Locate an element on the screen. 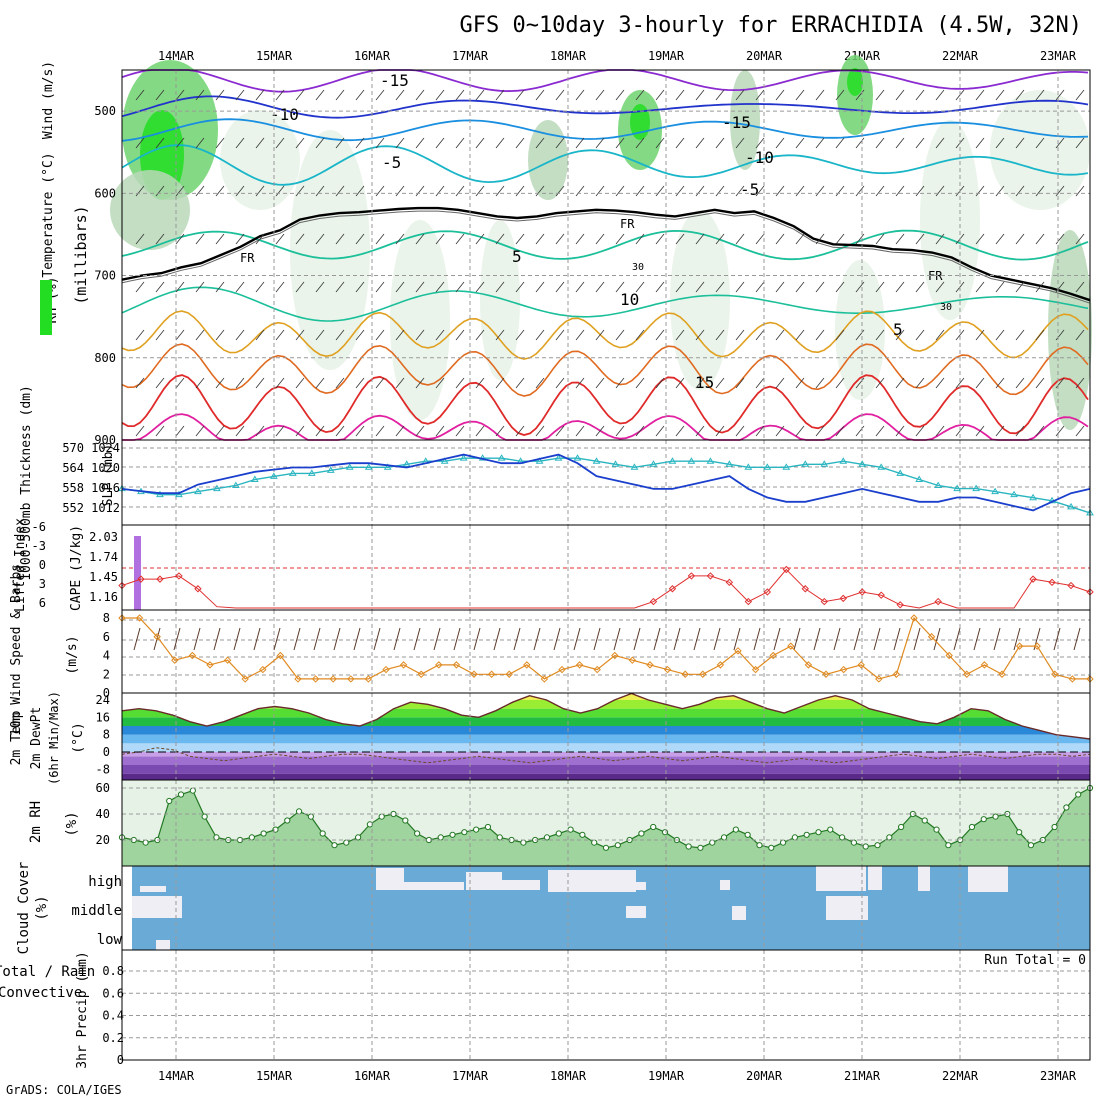 The image size is (1100, 1100). lifted-index-tick-label: -6 is located at coordinates (39, 527).